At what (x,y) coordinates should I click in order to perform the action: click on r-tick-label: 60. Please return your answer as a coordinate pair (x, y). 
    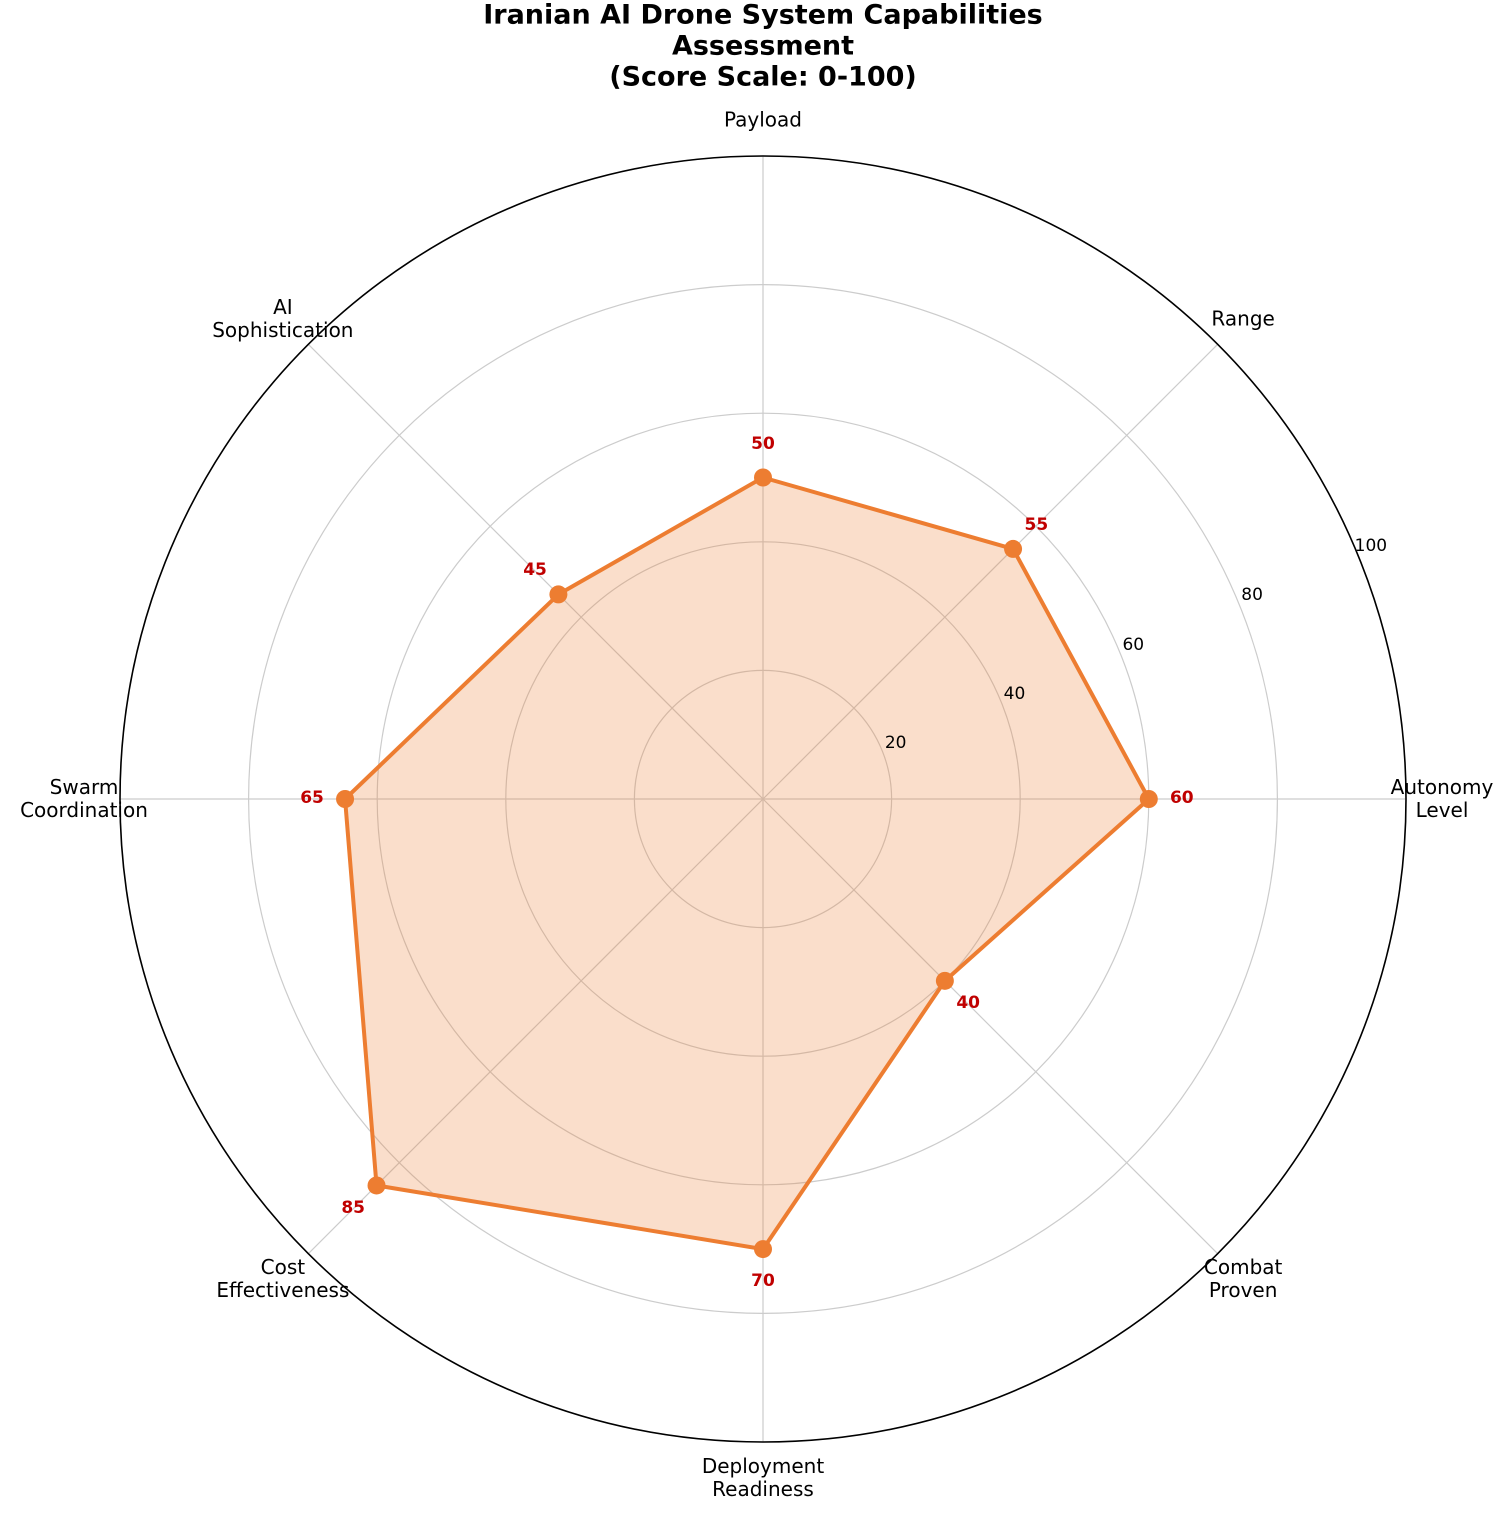
    Looking at the image, I should click on (1133, 644).